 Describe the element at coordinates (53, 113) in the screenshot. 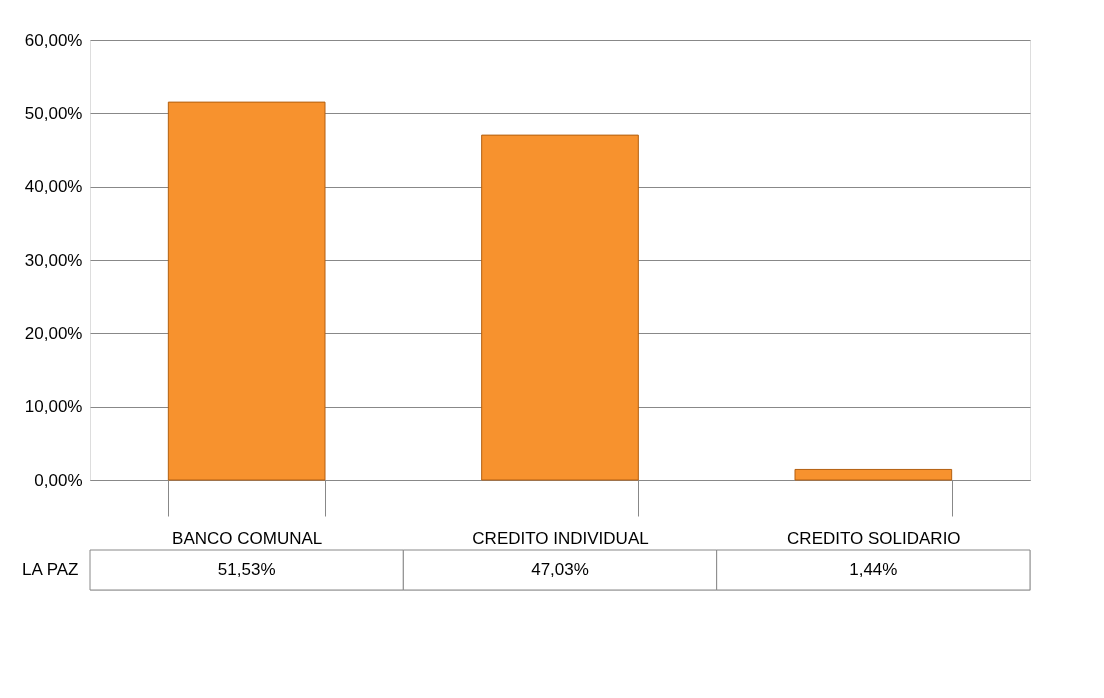

I see `y-tick-label: 50,00%` at that location.